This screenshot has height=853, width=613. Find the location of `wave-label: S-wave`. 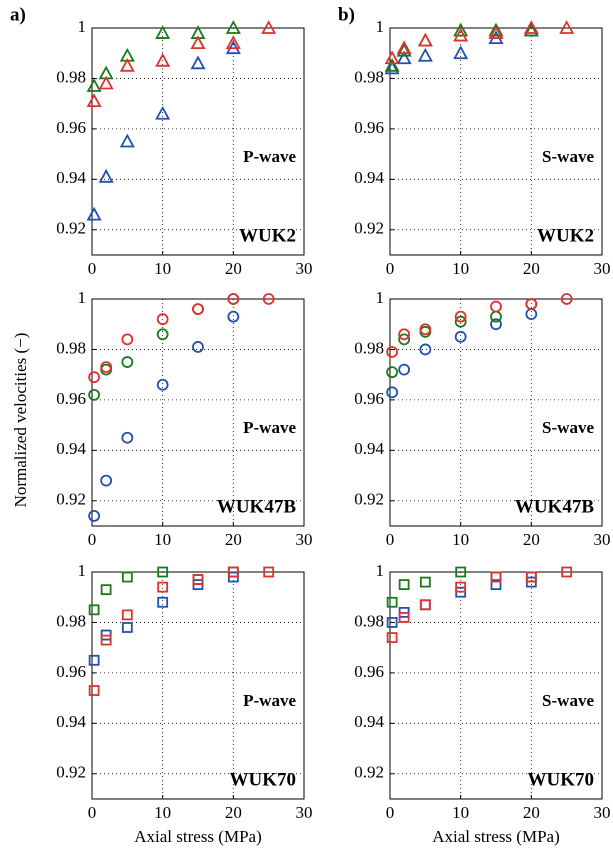

wave-label: S-wave is located at coordinates (568, 427).